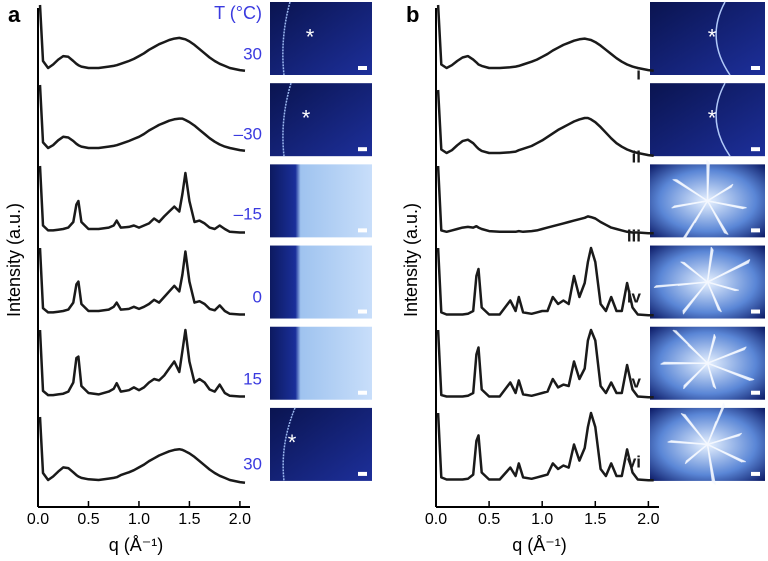  I want to click on legend-header: T (°C), so click(238, 13).